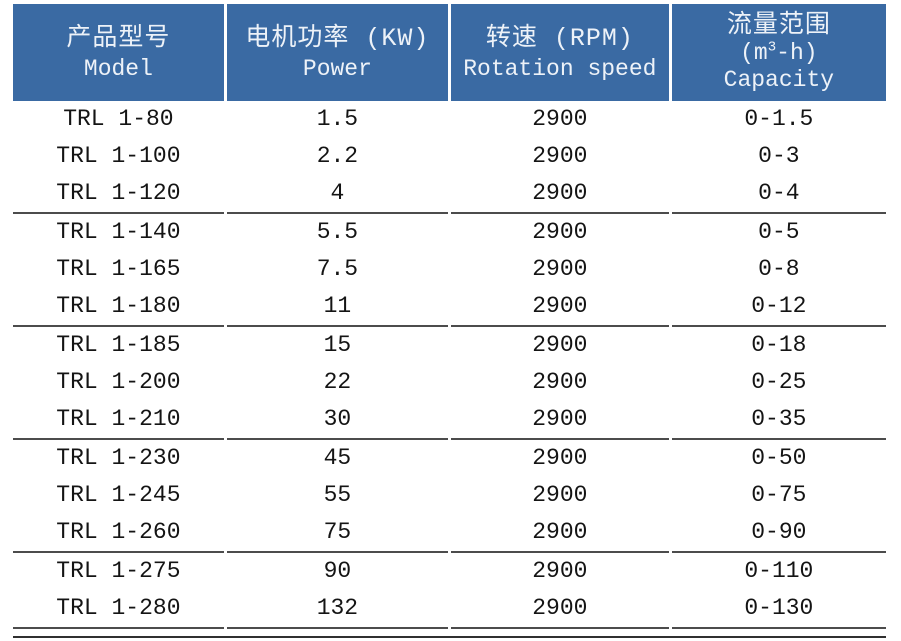 Image resolution: width=901 pixels, height=641 pixels. What do you see at coordinates (778, 194) in the screenshot?
I see `table-cell: 0-4` at bounding box center [778, 194].